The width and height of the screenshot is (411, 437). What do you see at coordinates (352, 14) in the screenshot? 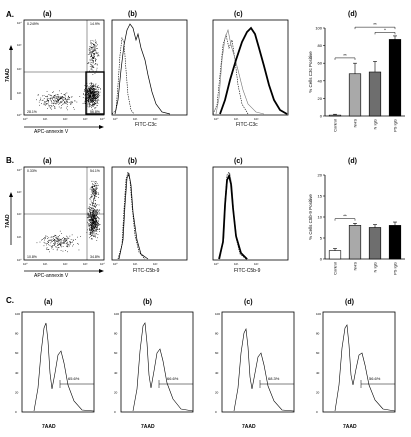
I see `row-a-panel-d-label: (d)` at bounding box center [352, 14].